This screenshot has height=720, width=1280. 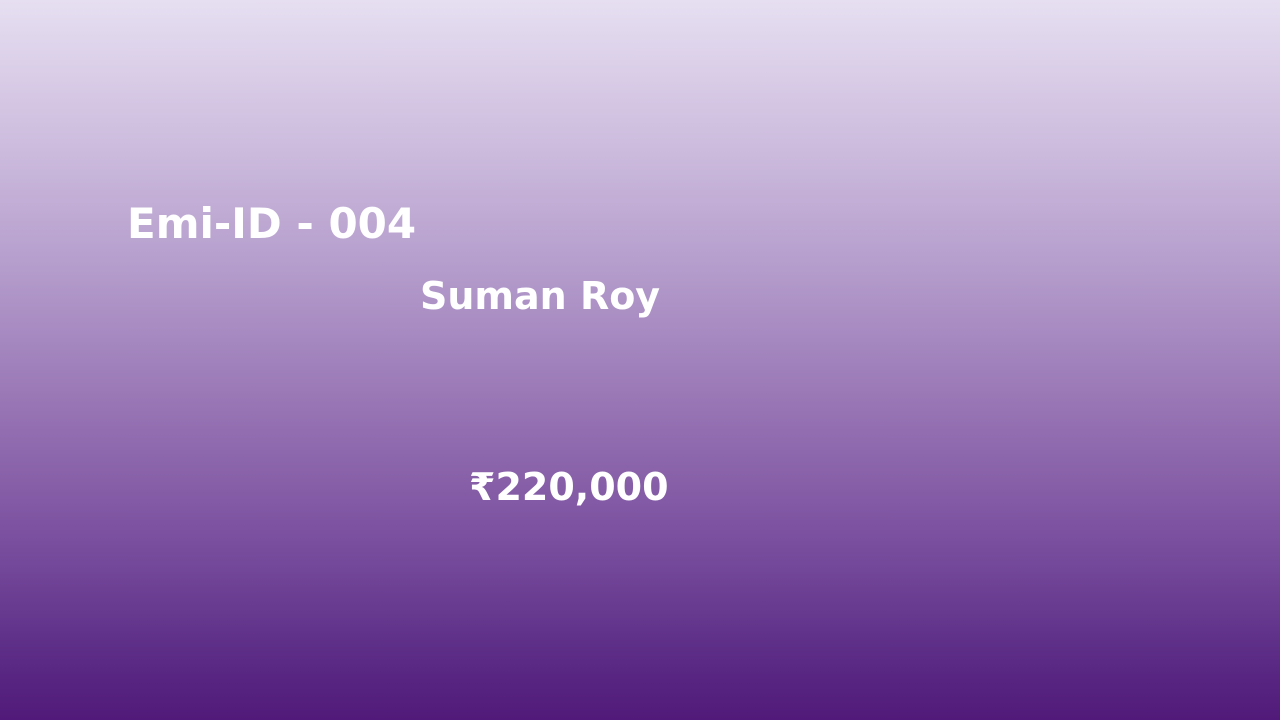 What do you see at coordinates (540, 296) in the screenshot?
I see `customer-name: Suman Roy` at bounding box center [540, 296].